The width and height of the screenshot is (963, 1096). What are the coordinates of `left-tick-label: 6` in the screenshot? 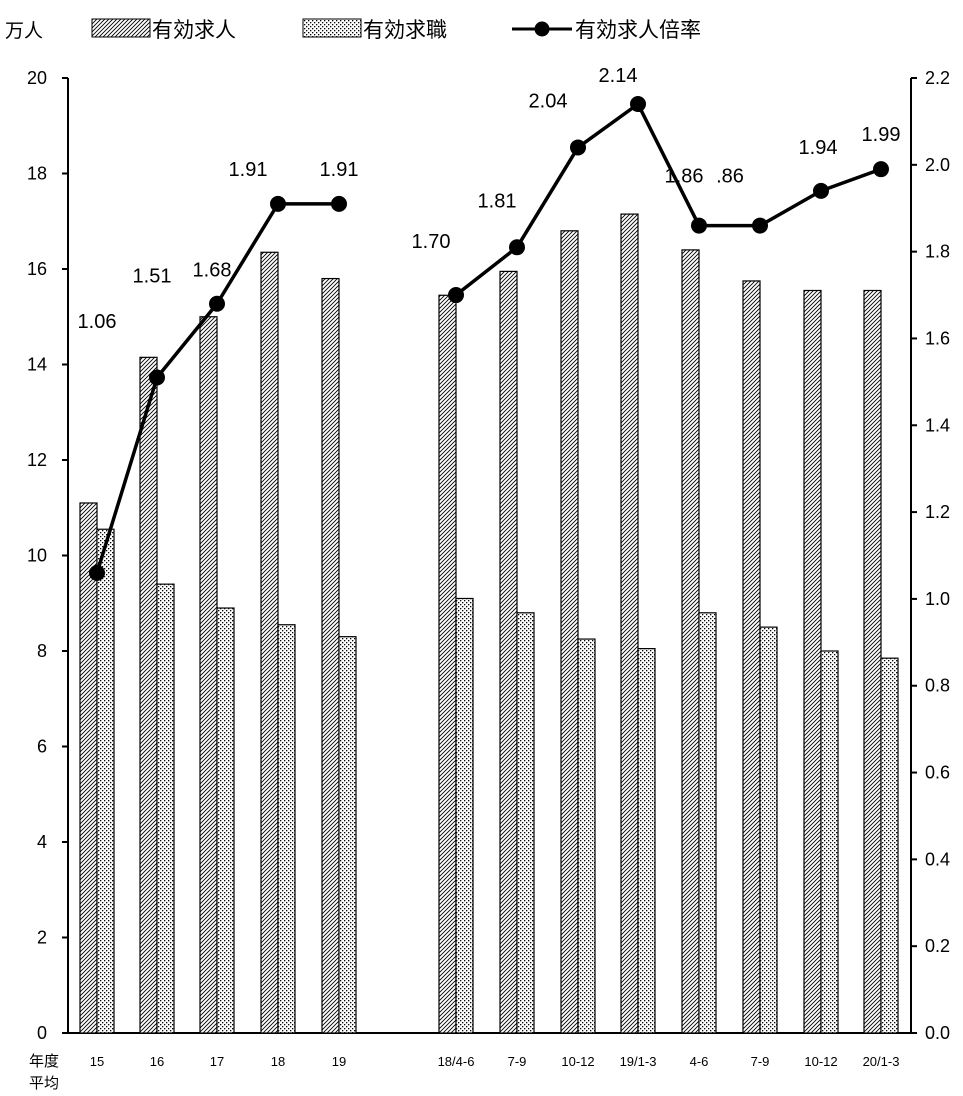 It's located at (42, 747).